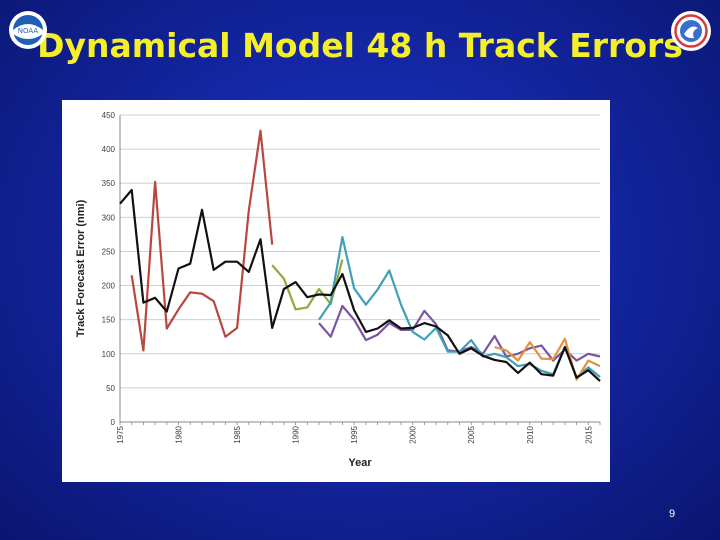  What do you see at coordinates (179, 434) in the screenshot?
I see `x-tick-label: 1980` at bounding box center [179, 434].